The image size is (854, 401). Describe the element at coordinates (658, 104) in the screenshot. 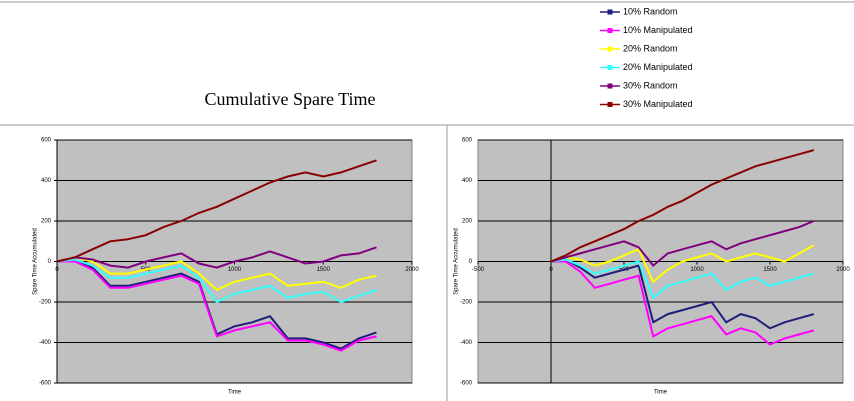

I see `legend-label: 30% Manipulated` at that location.